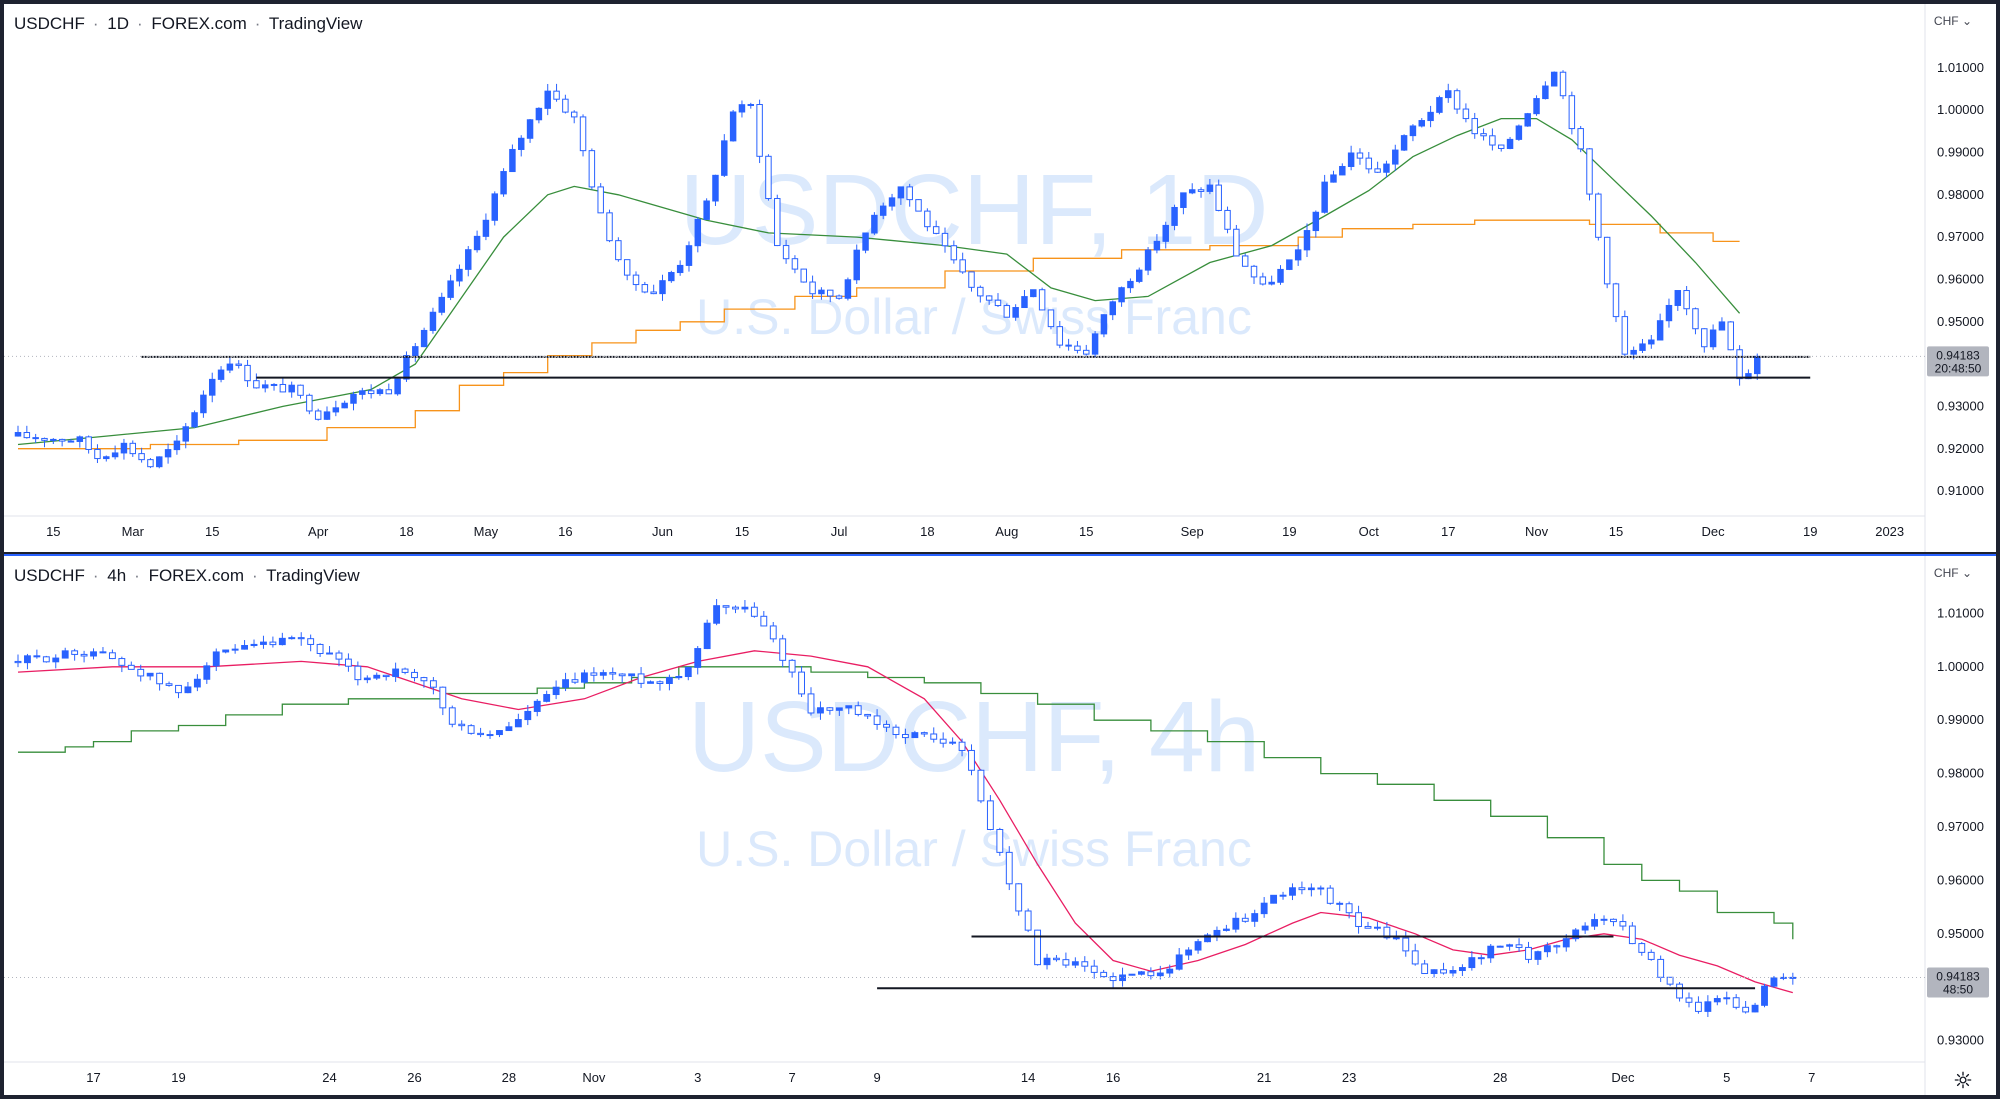 The width and height of the screenshot is (2000, 1099). Describe the element at coordinates (1000, 553) in the screenshot. I see `pane-divider` at that location.